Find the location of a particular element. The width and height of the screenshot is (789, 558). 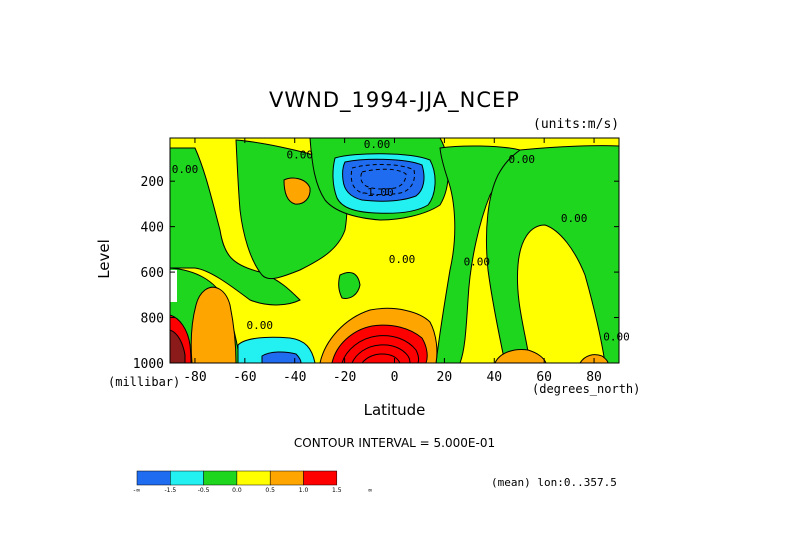

x-tick-label: 60 is located at coordinates (544, 377).